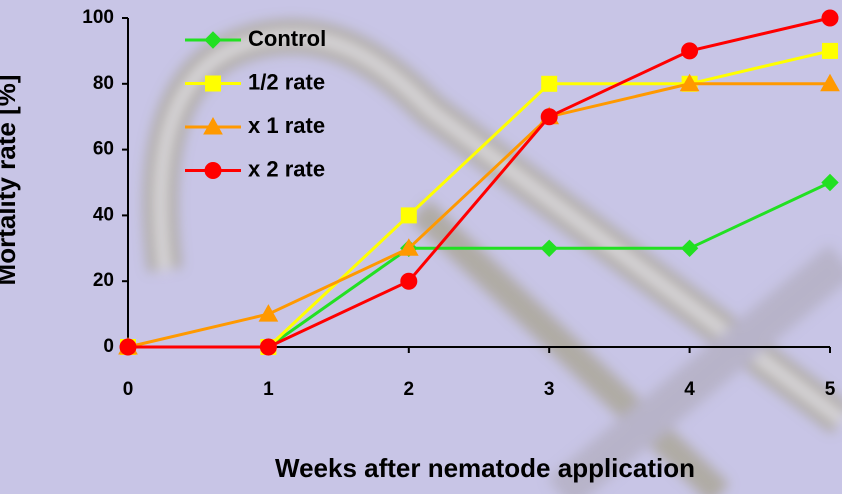 This screenshot has width=842, height=494. Describe the element at coordinates (103, 83) in the screenshot. I see `y-tick-label: 80` at that location.